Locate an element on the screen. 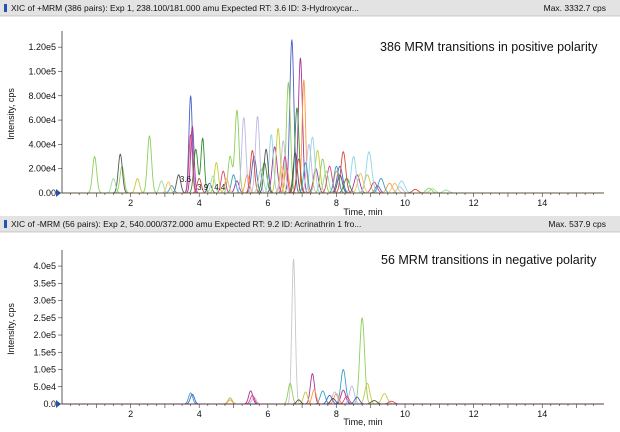  peak-label: 3.6 is located at coordinates (186, 179).